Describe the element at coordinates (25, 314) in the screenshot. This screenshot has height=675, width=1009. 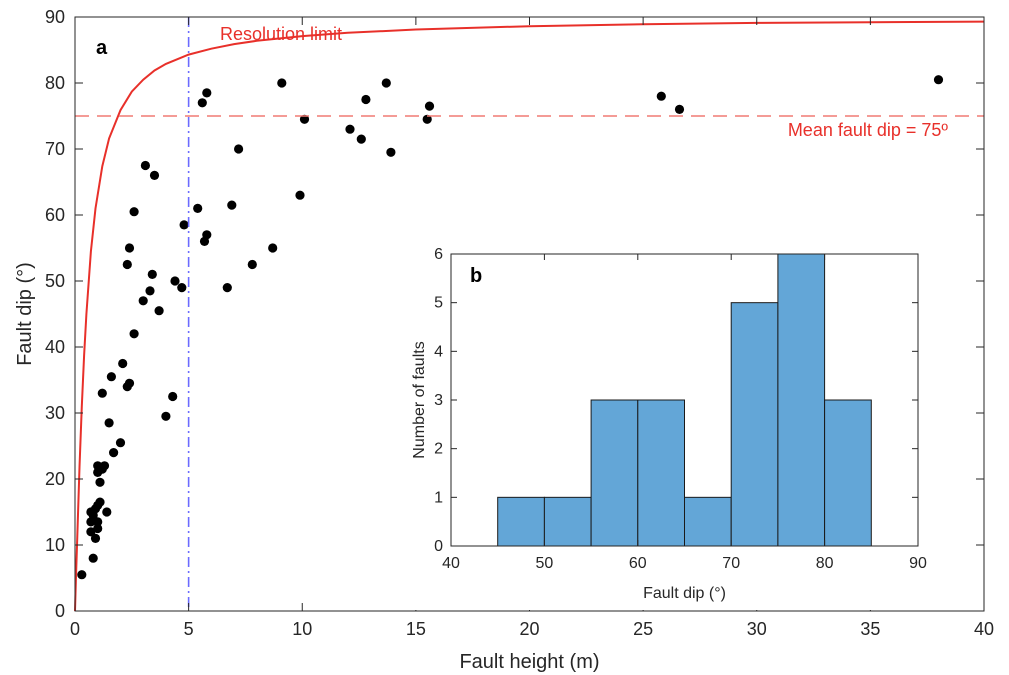
I see `y-axis-label: Fault dip (°)` at that location.